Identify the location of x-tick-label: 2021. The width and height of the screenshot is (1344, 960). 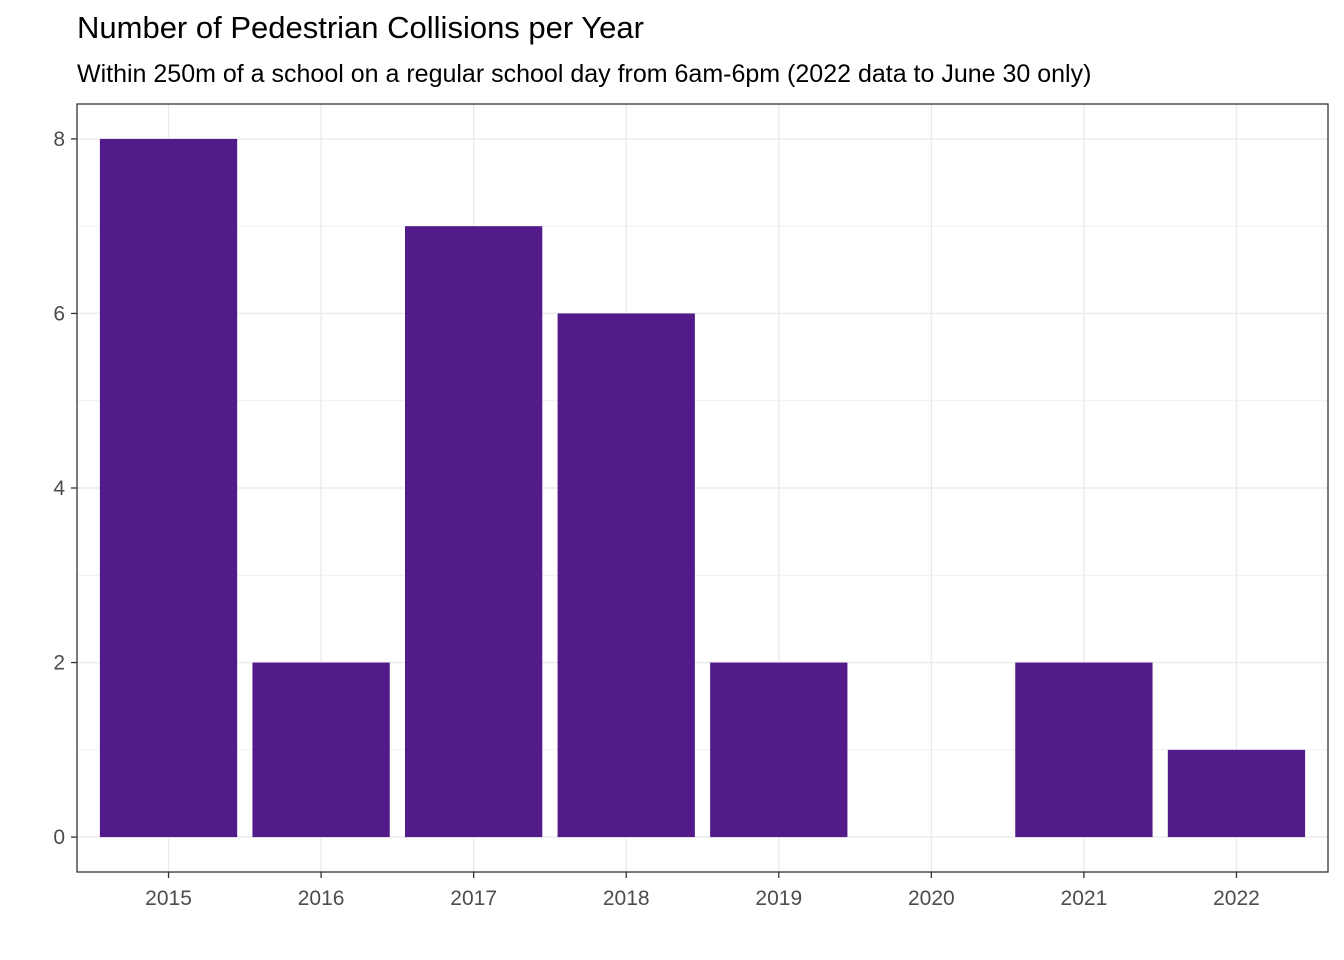
(1084, 898).